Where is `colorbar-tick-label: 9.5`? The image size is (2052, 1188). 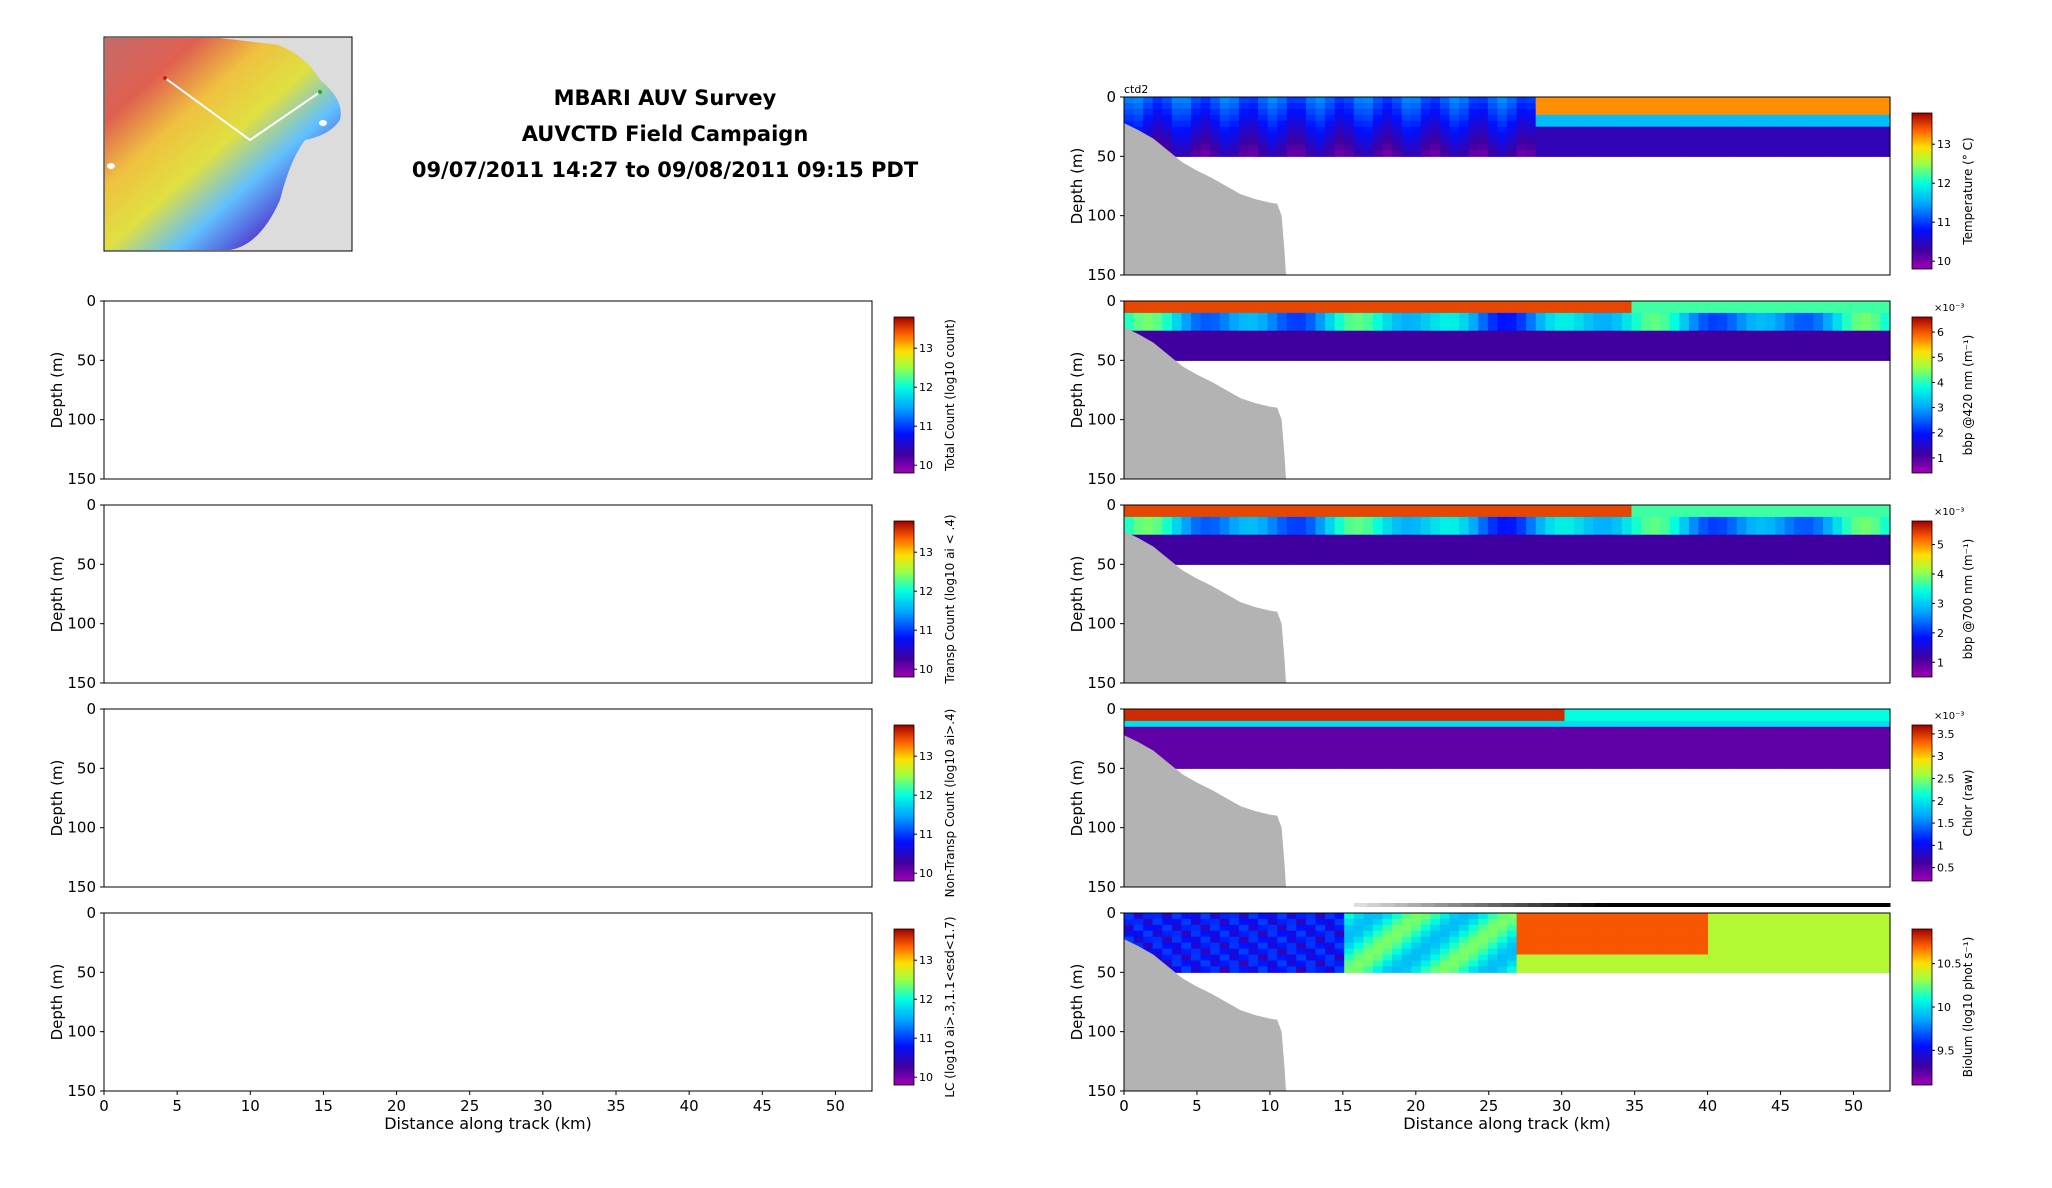
colorbar-tick-label: 9.5 is located at coordinates (1946, 1050).